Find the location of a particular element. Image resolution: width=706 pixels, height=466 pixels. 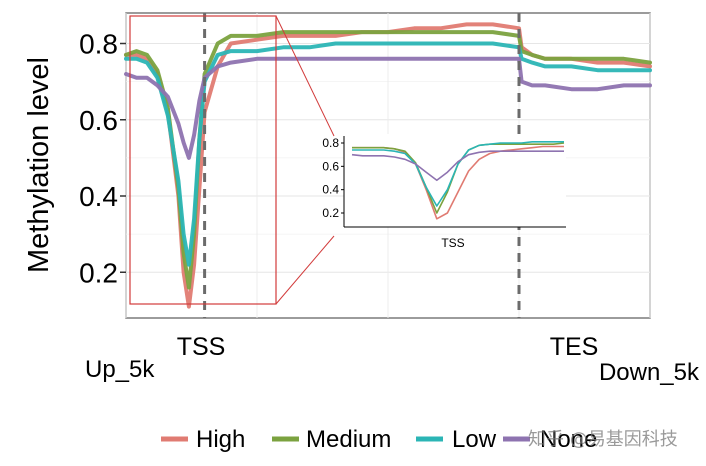

legend-item-high: High is located at coordinates (203, 439).